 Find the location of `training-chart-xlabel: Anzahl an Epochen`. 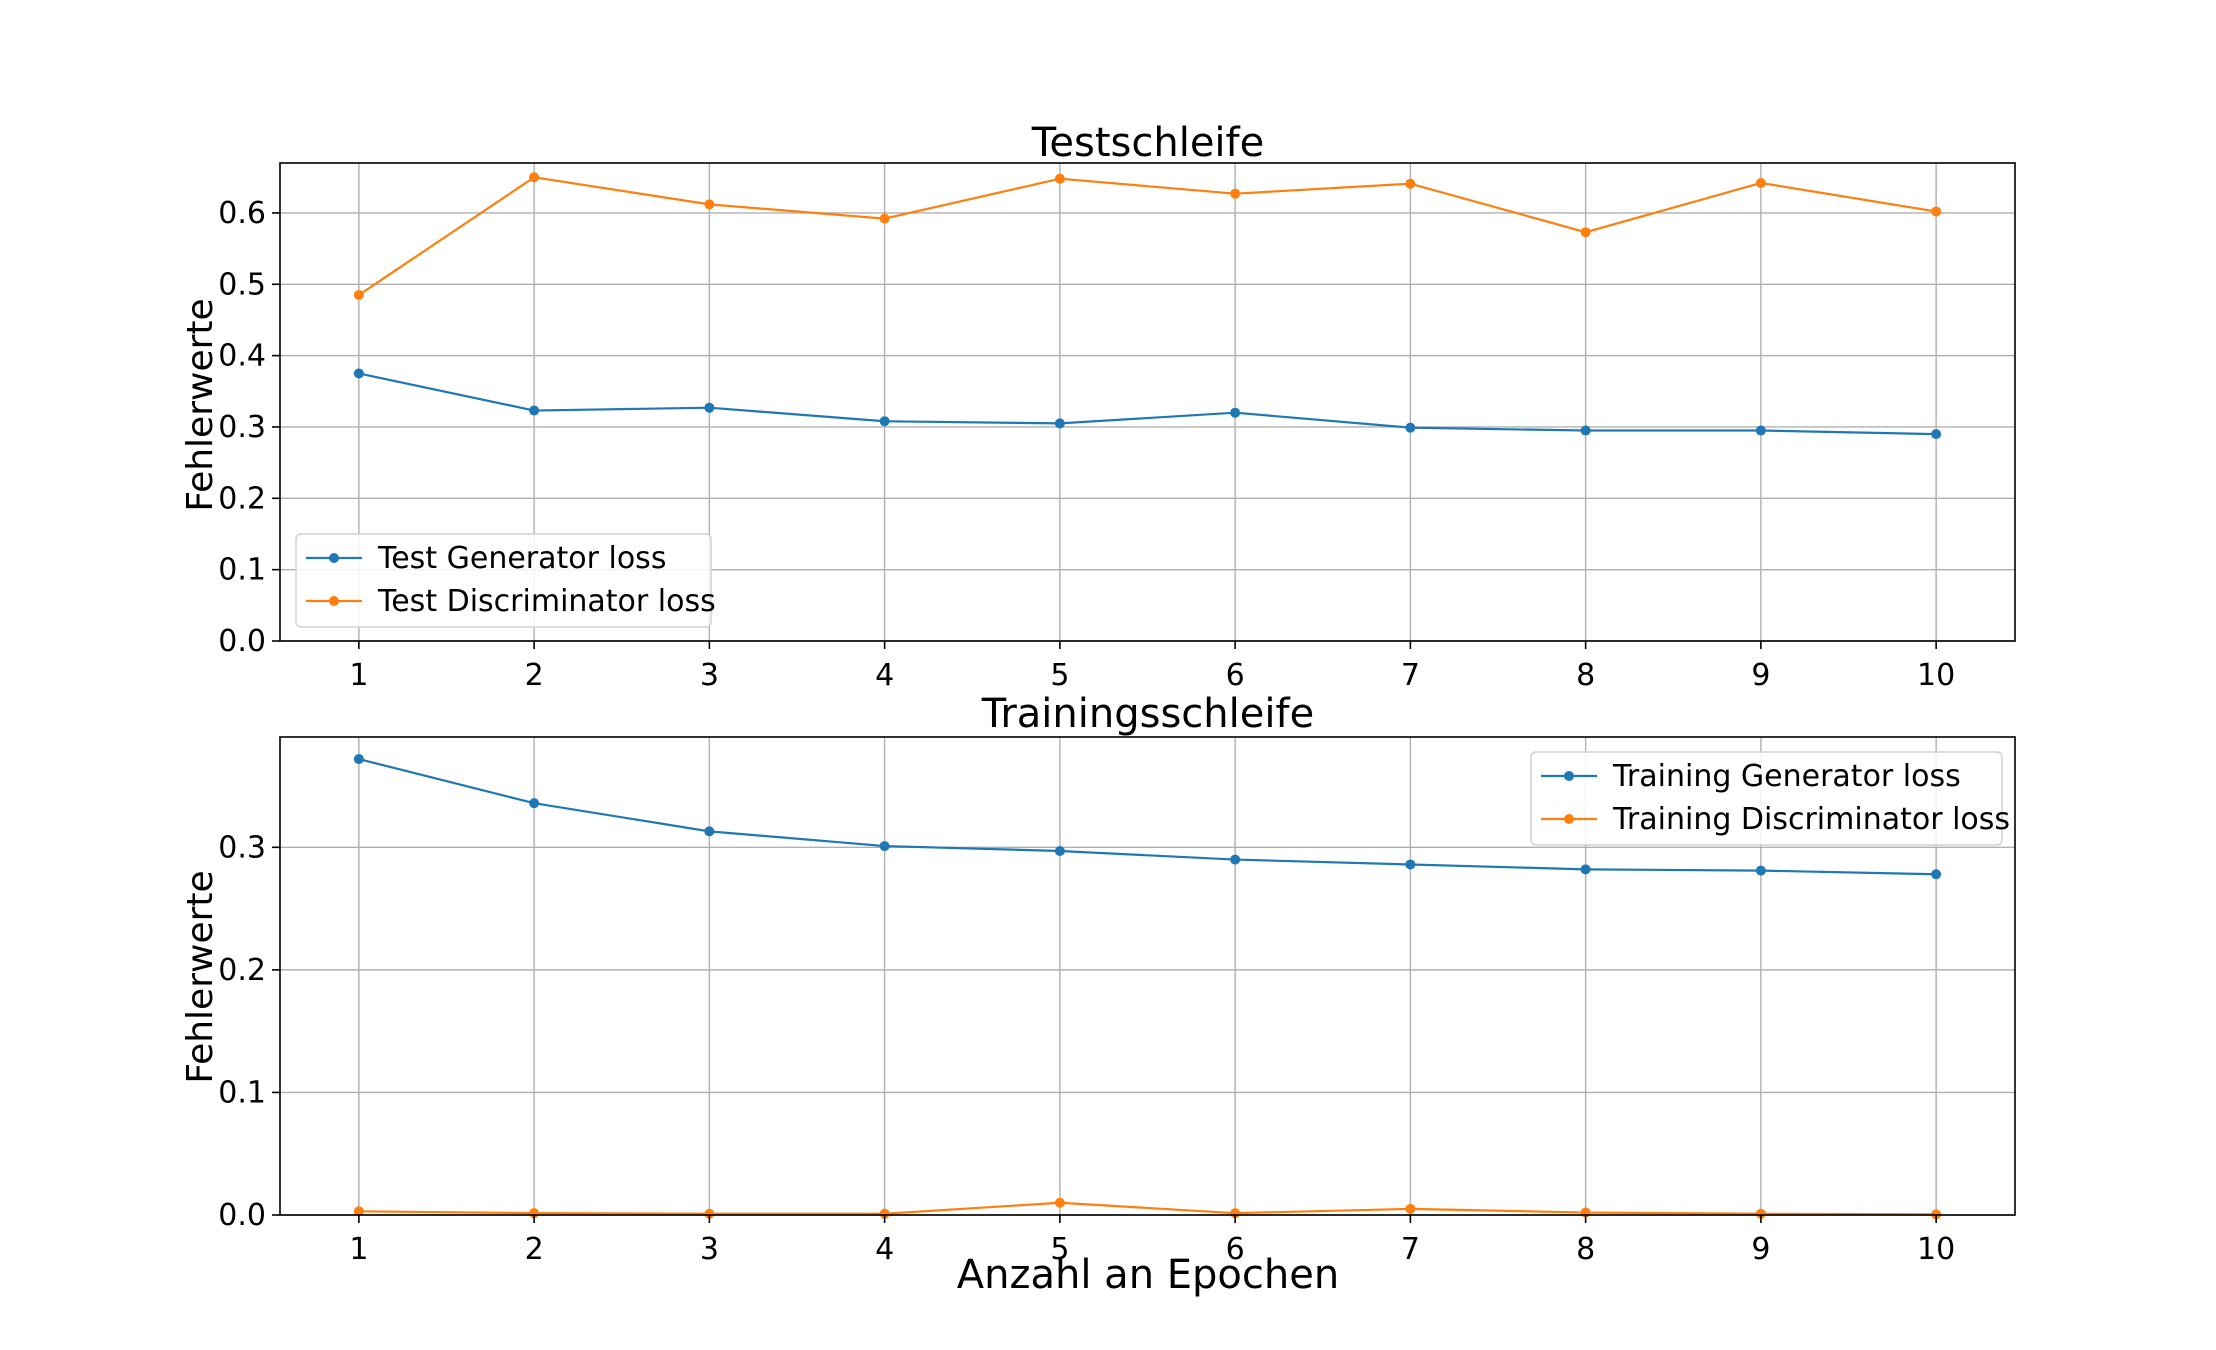

training-chart-xlabel: Anzahl an Epochen is located at coordinates (1148, 1275).